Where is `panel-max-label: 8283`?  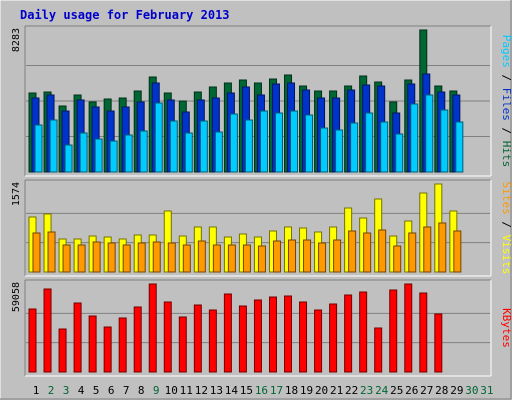 panel-max-label: 8283 is located at coordinates (16, 40).